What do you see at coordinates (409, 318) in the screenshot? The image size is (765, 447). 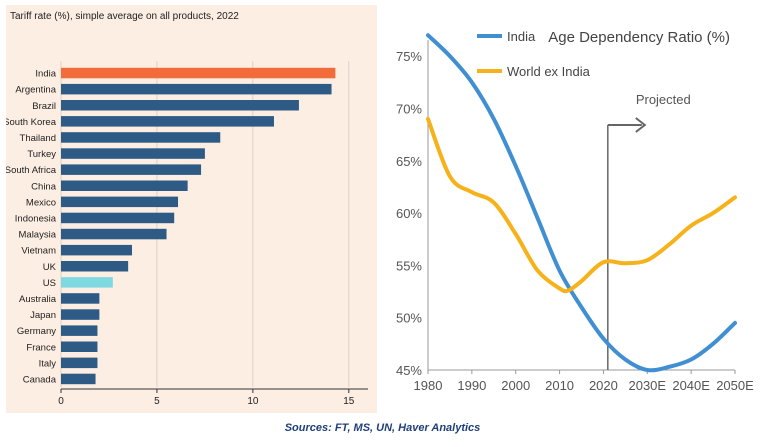 I see `y-tick-label: 50%` at bounding box center [409, 318].